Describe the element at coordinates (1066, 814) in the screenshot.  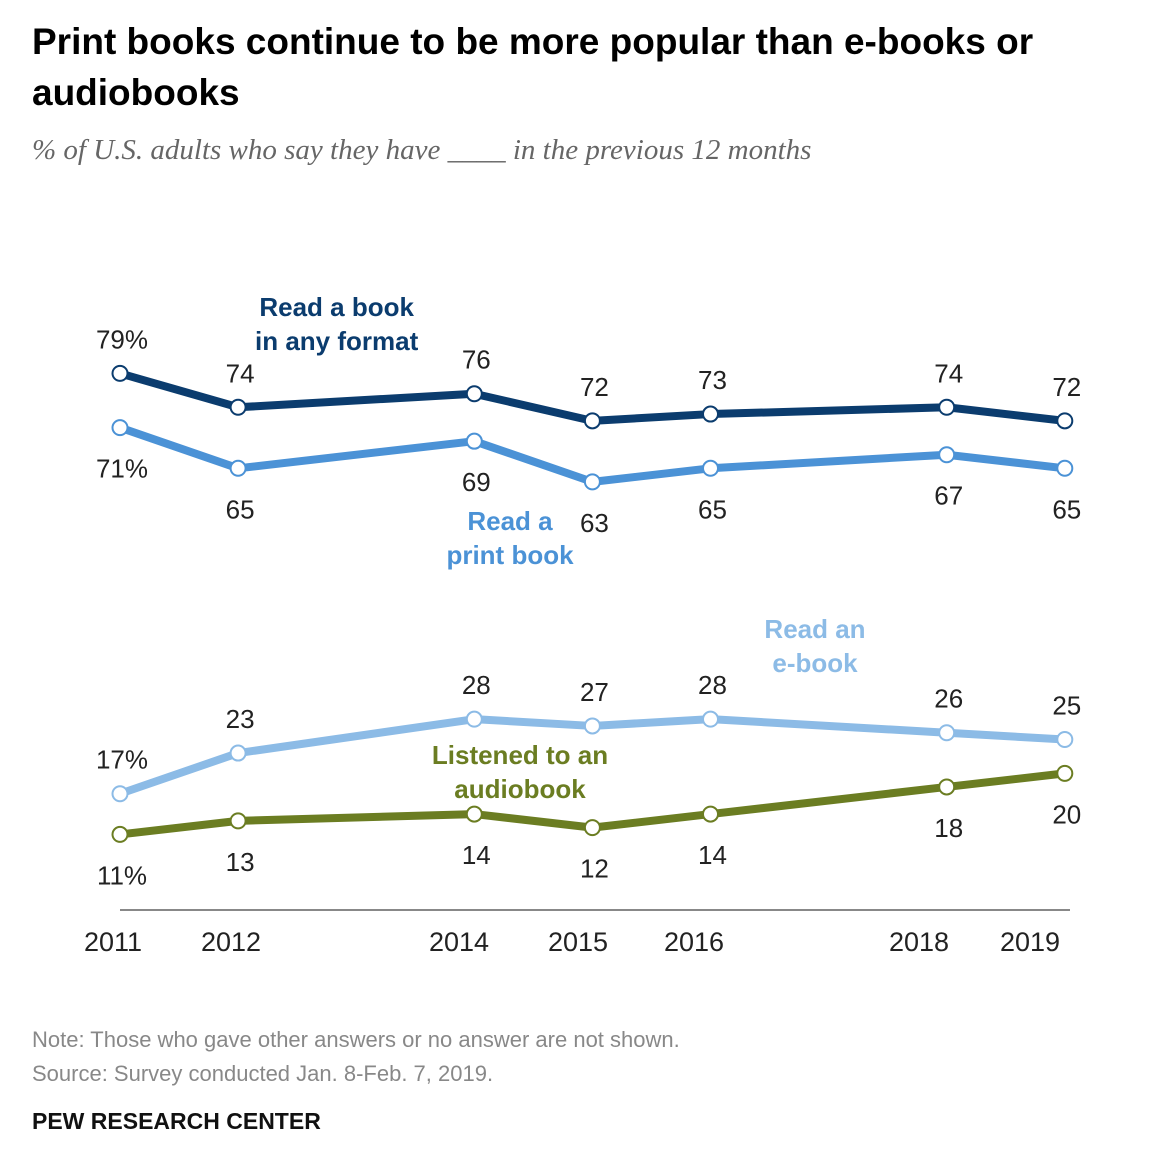
I see `data-label: 20` at that location.